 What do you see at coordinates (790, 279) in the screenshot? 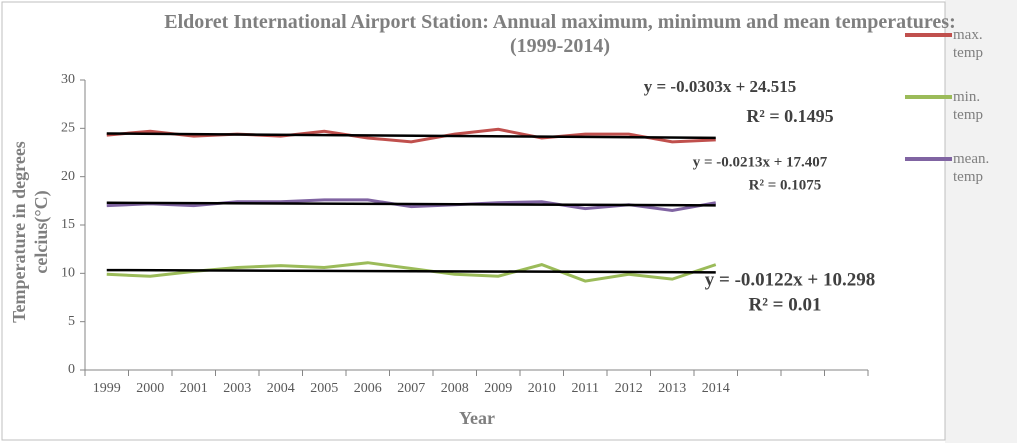
I see `trendline-equation: y = -0.0122x + 10.298` at bounding box center [790, 279].